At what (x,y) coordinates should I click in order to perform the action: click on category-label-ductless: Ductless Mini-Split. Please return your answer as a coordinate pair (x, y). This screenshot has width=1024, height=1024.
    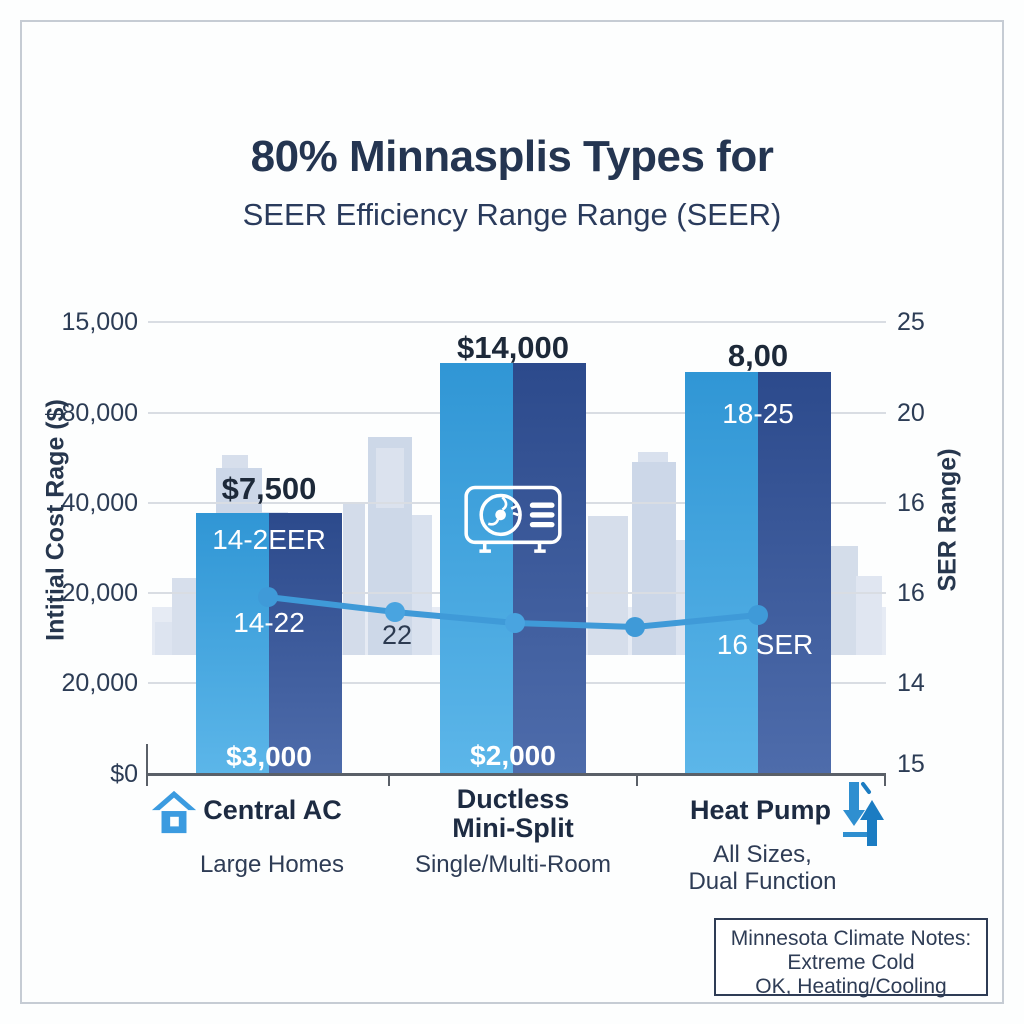
    Looking at the image, I should click on (513, 814).